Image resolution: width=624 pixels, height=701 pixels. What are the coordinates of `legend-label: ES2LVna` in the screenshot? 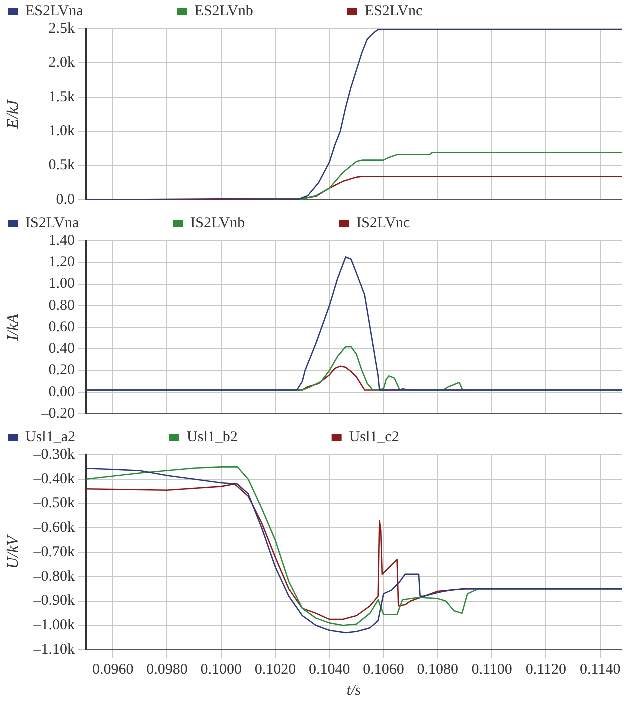 It's located at (100, 11).